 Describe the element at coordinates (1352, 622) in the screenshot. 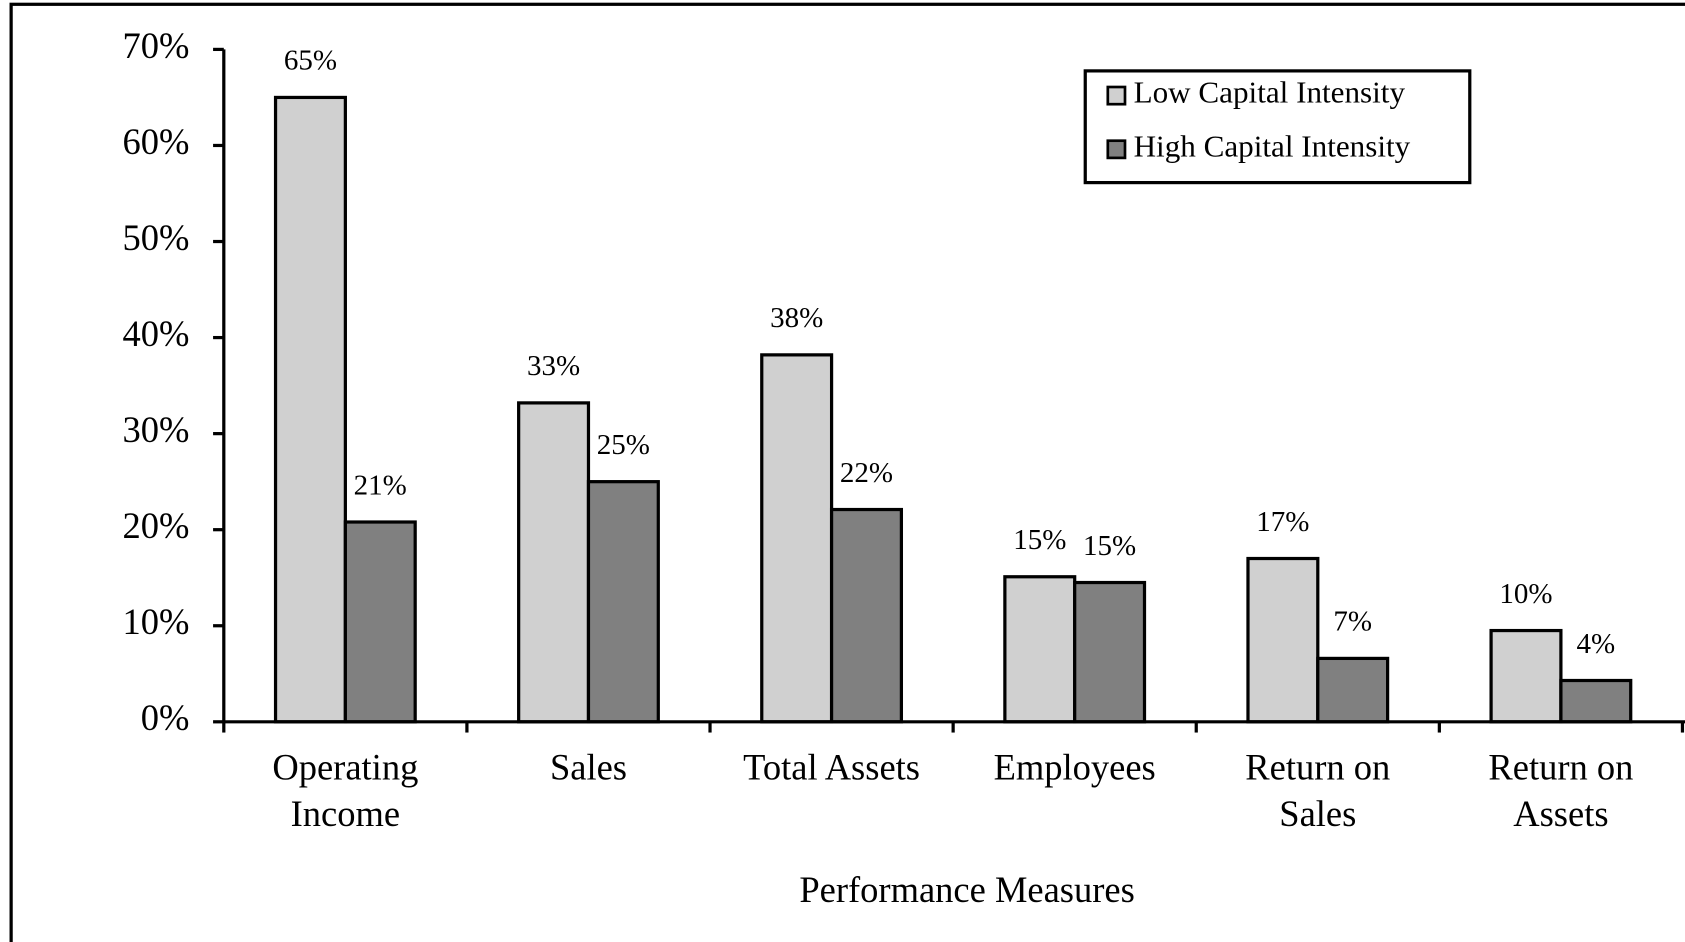

I see `data-label: 7%` at that location.